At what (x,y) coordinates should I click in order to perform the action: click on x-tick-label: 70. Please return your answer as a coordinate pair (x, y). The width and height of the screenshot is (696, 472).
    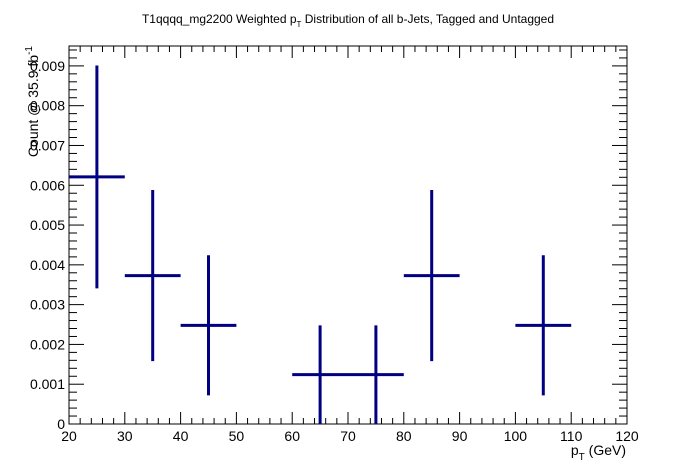
    Looking at the image, I should click on (348, 436).